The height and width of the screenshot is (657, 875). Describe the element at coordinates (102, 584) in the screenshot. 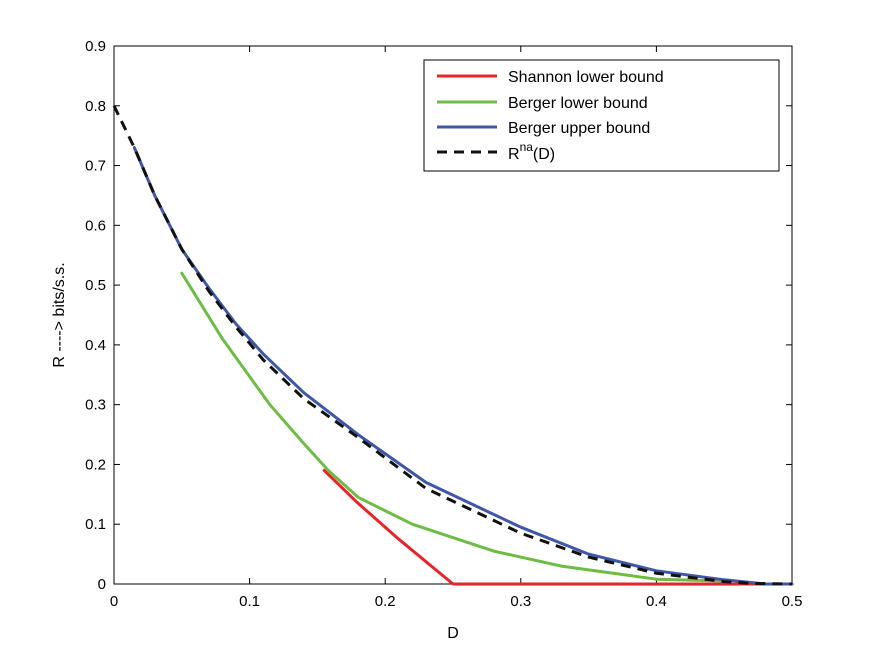

I see `y-tick-label: 0` at that location.